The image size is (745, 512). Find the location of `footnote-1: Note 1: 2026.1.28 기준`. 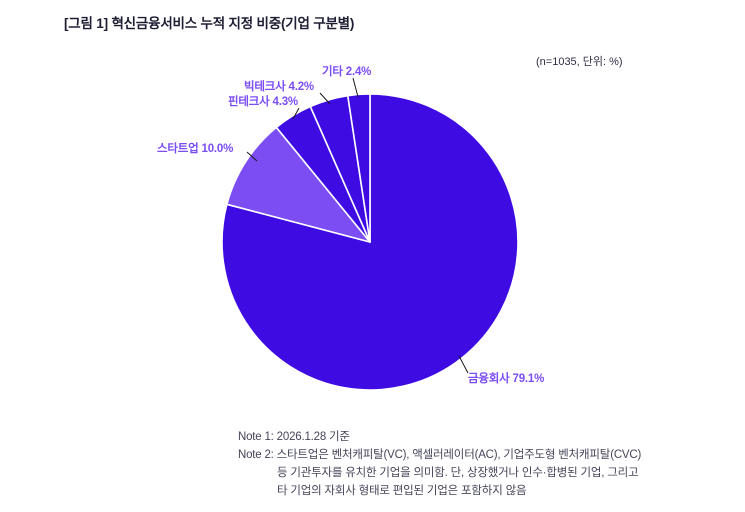

footnote-1: Note 1: 2026.1.28 기준 is located at coordinates (294, 437).